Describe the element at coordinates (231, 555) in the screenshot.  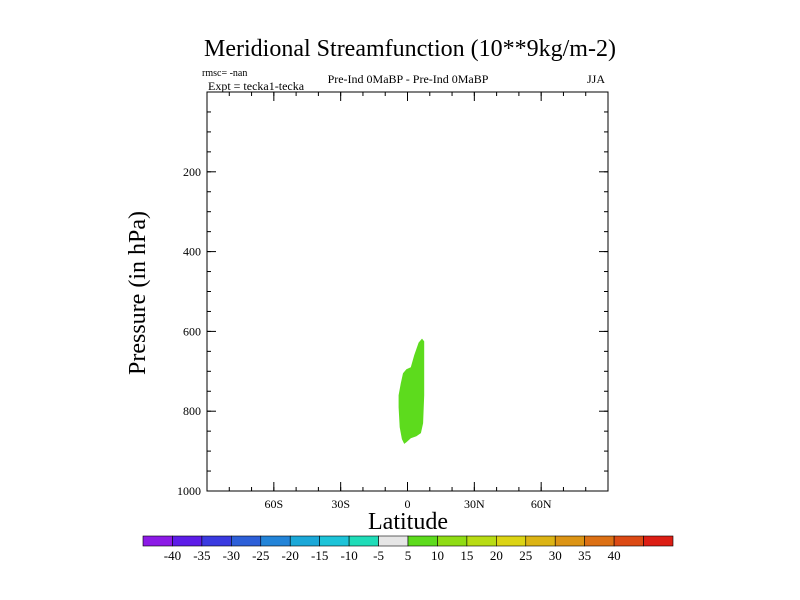
I see `colorbar-label: -30` at that location.